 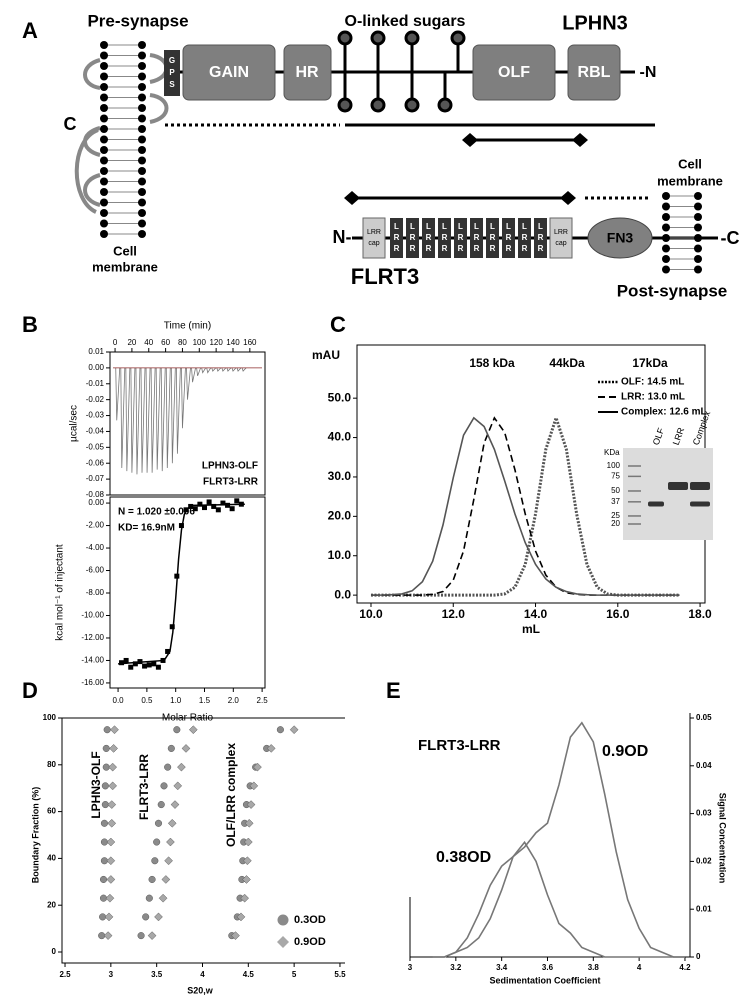 What do you see at coordinates (650, 363) in the screenshot?
I see `annotation: 17kDa` at bounding box center [650, 363].